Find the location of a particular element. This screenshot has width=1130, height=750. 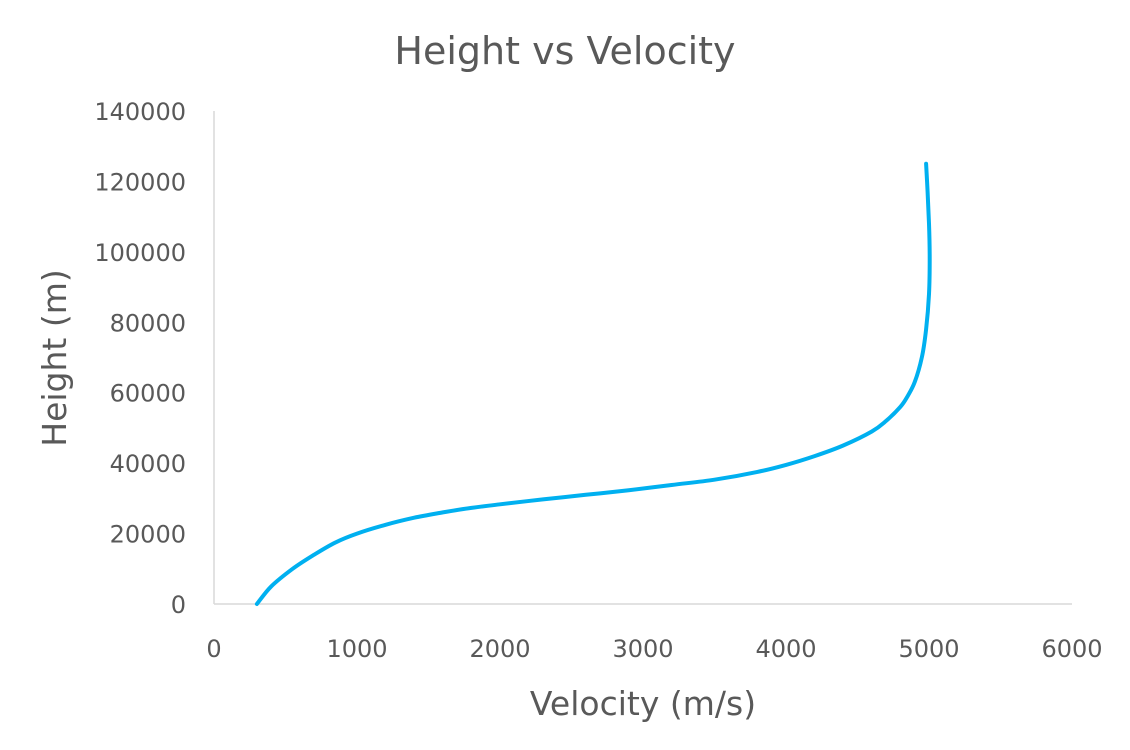

x-tick-label: 6000 is located at coordinates (1071, 649).